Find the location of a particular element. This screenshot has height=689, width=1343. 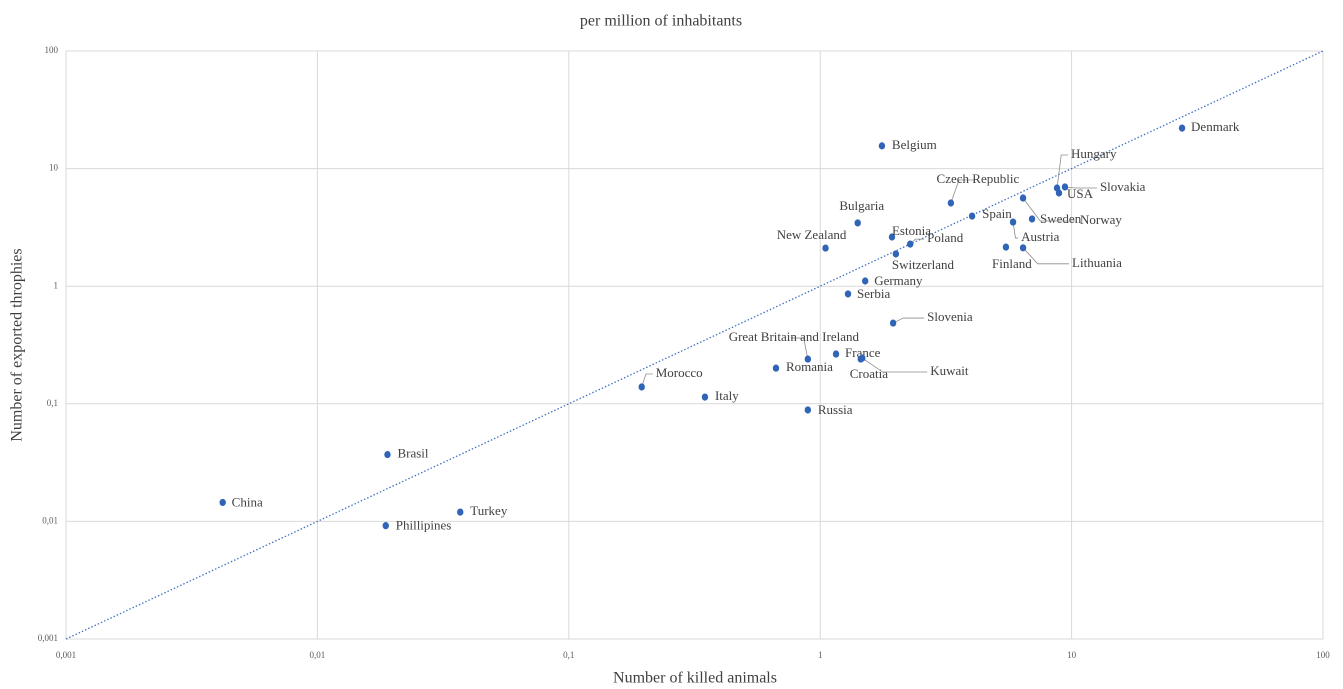

point-label: Austria is located at coordinates (1040, 236).